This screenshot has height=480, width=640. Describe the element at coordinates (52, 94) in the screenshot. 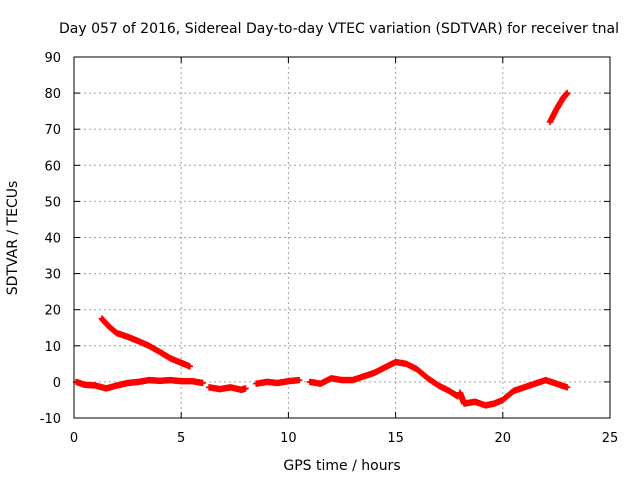

I see `y-tick-label: 80` at that location.